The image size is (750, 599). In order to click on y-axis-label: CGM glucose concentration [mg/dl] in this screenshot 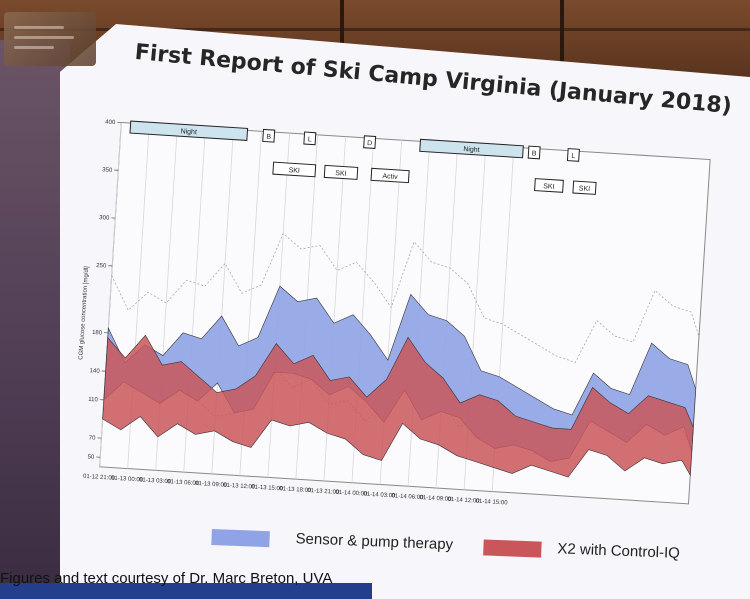, I will do `click(84, 313)`.